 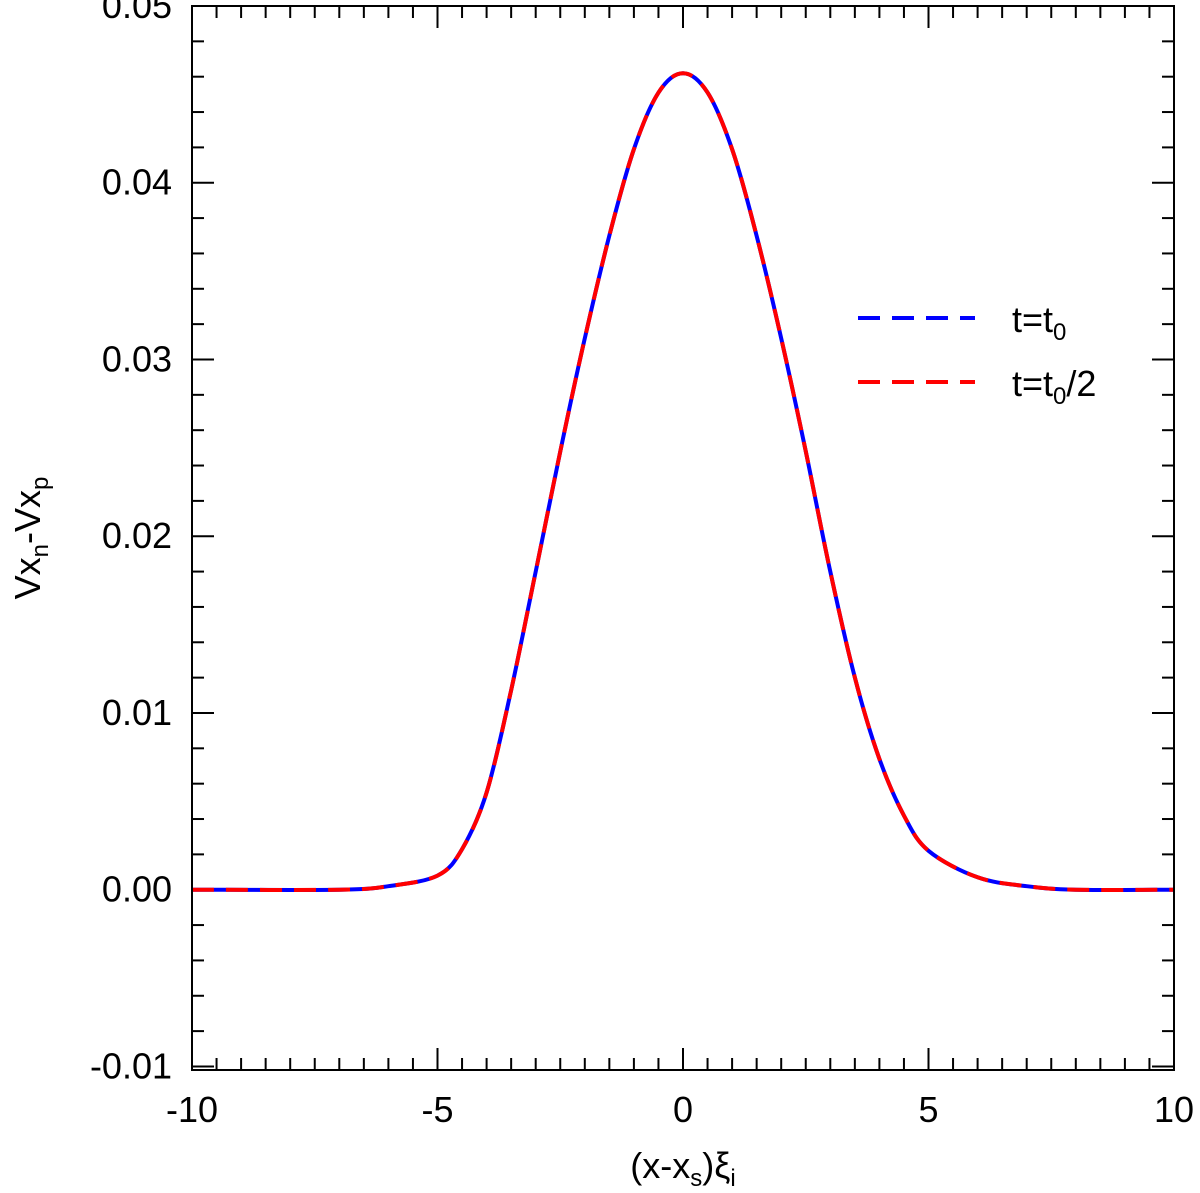 I want to click on y-tick-label: 0.02, so click(x=137, y=535).